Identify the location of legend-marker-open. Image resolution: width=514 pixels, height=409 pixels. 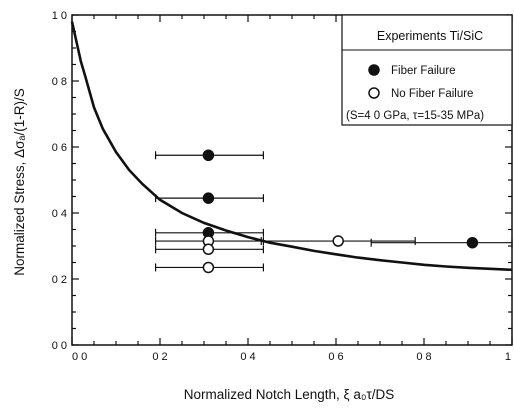
(374, 93).